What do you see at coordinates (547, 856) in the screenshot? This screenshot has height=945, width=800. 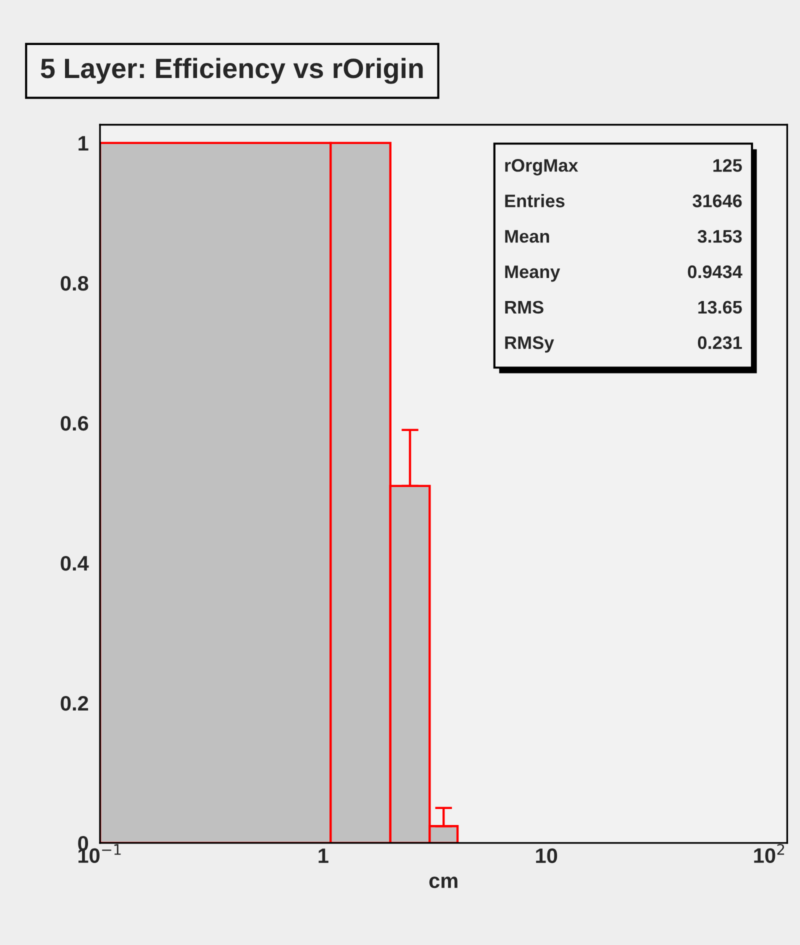 I see `x-tick-label: 10` at bounding box center [547, 856].